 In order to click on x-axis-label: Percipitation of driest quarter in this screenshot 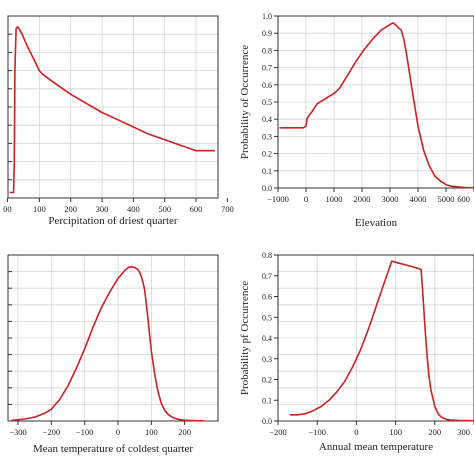, I will do `click(113, 221)`.